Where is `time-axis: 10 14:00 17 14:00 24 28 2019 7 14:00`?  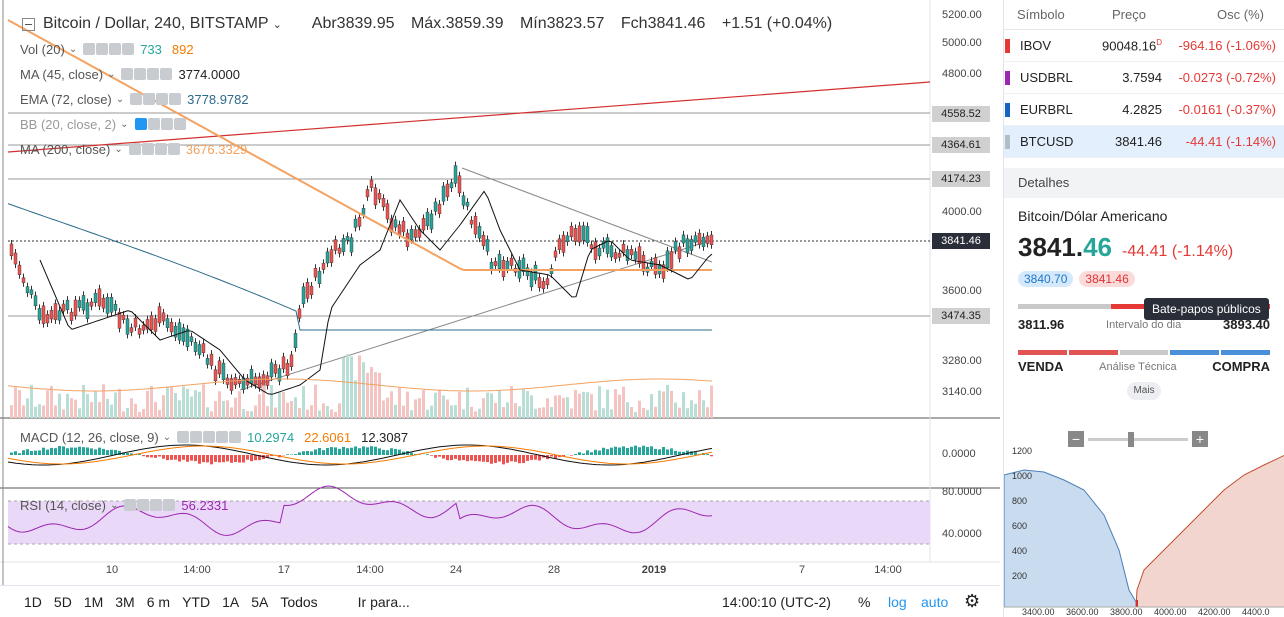
time-axis: 10 14:00 17 14:00 24 28 2019 7 14:00 is located at coordinates (465, 571).